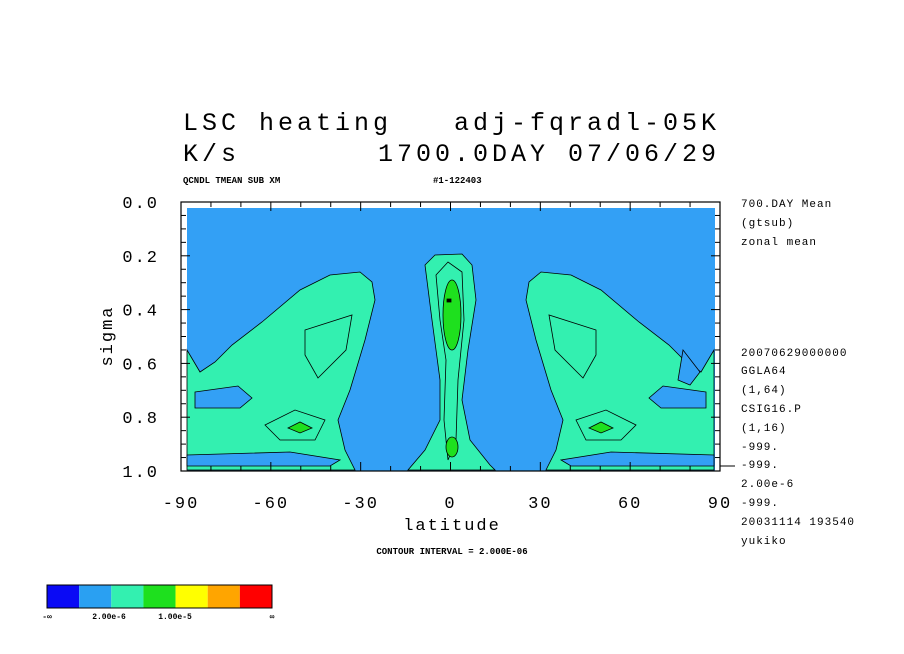  What do you see at coordinates (786, 205) in the screenshot?
I see `side-note: 700.DAY Mean` at bounding box center [786, 205].